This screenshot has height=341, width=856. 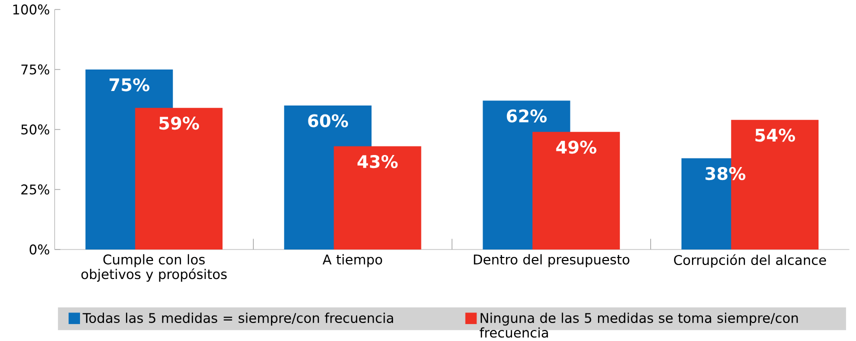 What do you see at coordinates (130, 85) in the screenshot?
I see `data-label: 75%` at bounding box center [130, 85].